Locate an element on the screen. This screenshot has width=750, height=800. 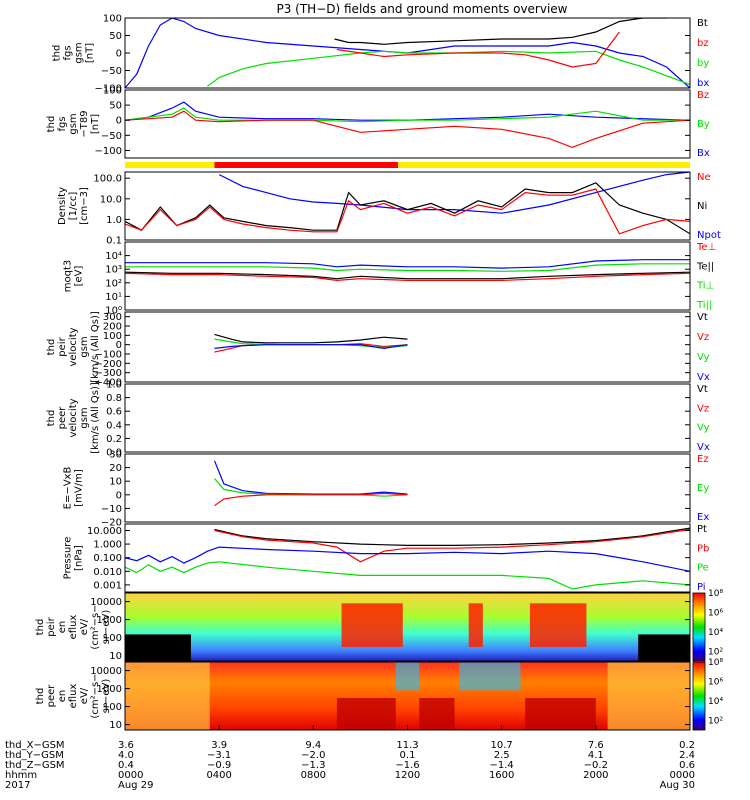
y-tick-label: −100 is located at coordinates (108, 151).